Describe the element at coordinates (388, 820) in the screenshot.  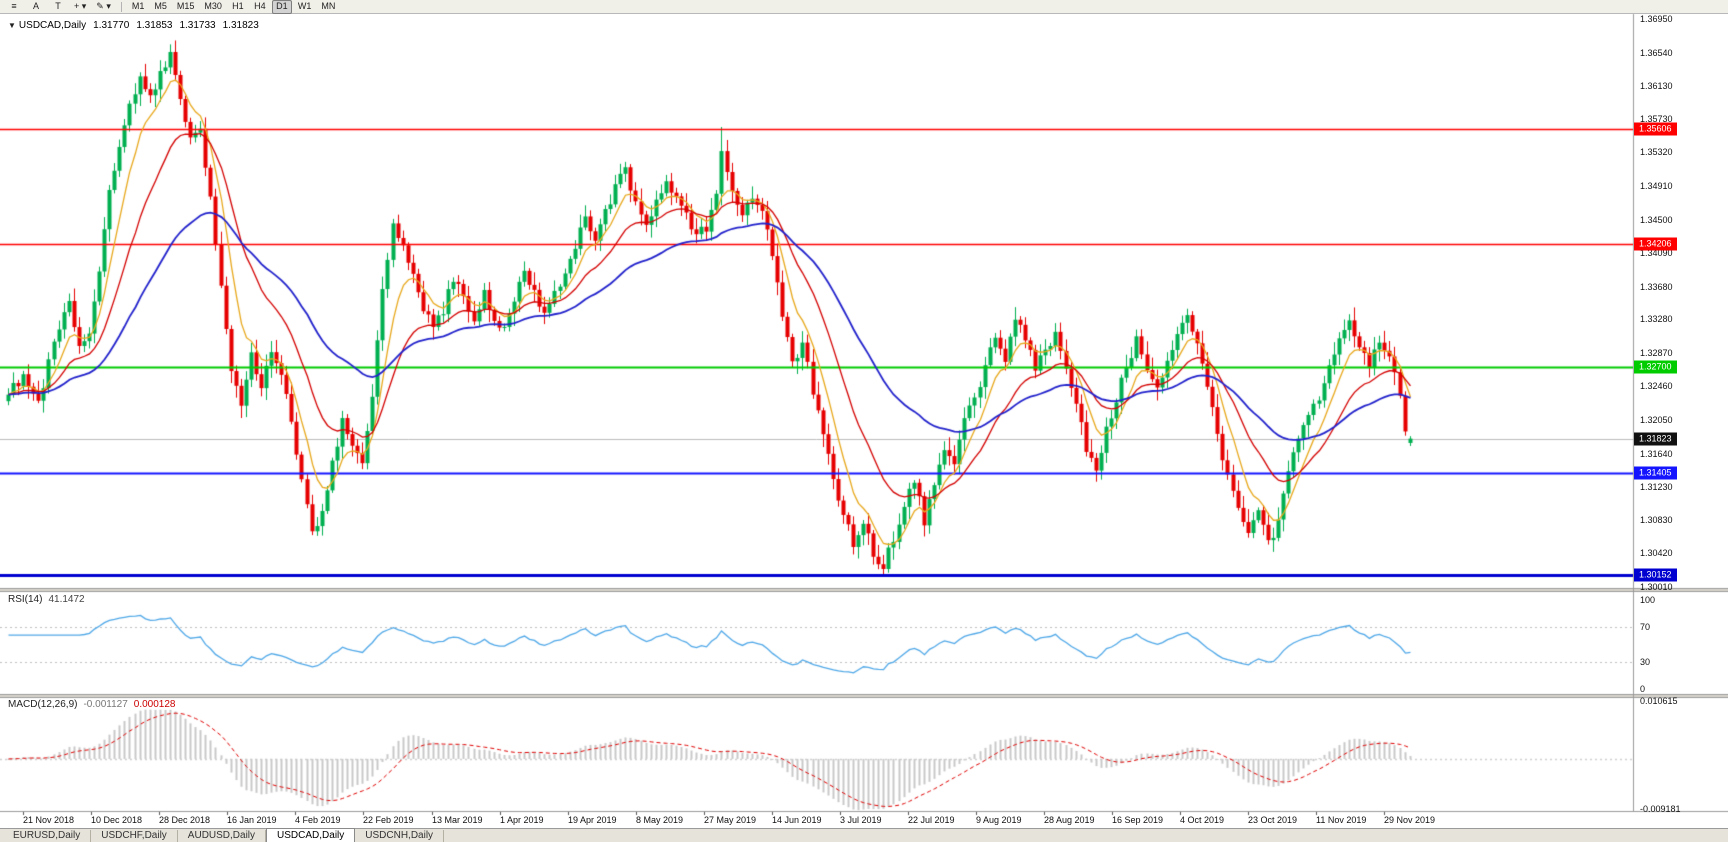
I see `date-axis-label: 22 Feb 2019` at that location.